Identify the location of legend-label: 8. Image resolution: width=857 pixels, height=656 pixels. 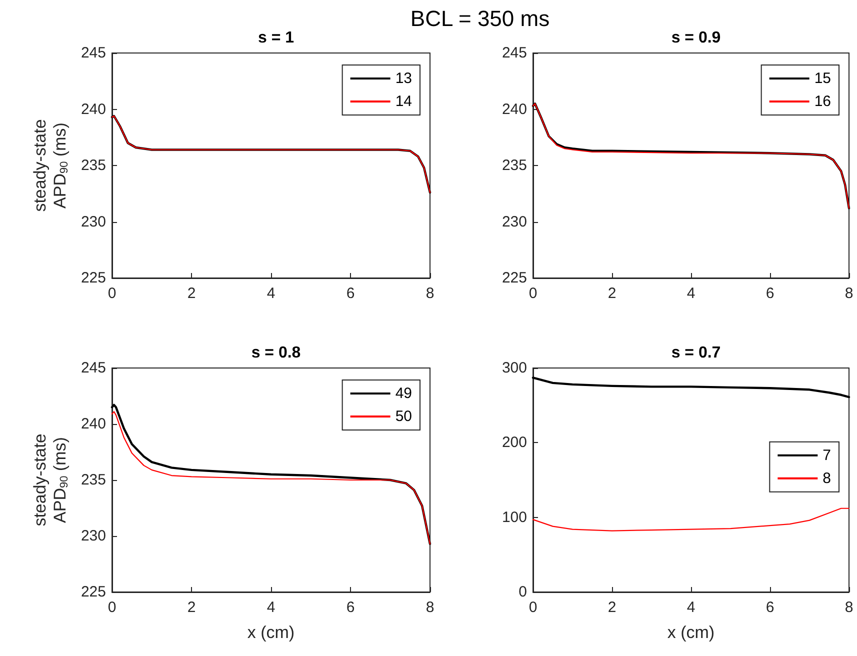
(826, 478).